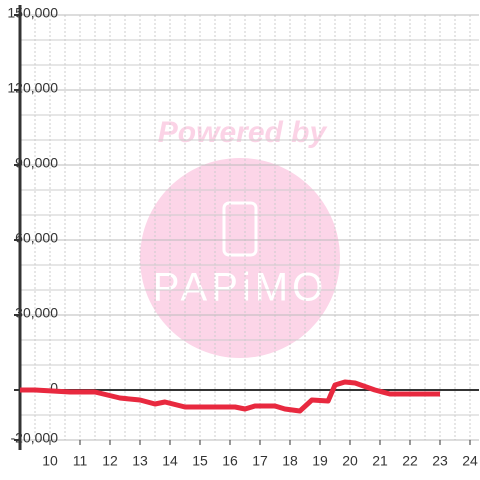  I want to click on x-tick-label: 13, so click(140, 461).